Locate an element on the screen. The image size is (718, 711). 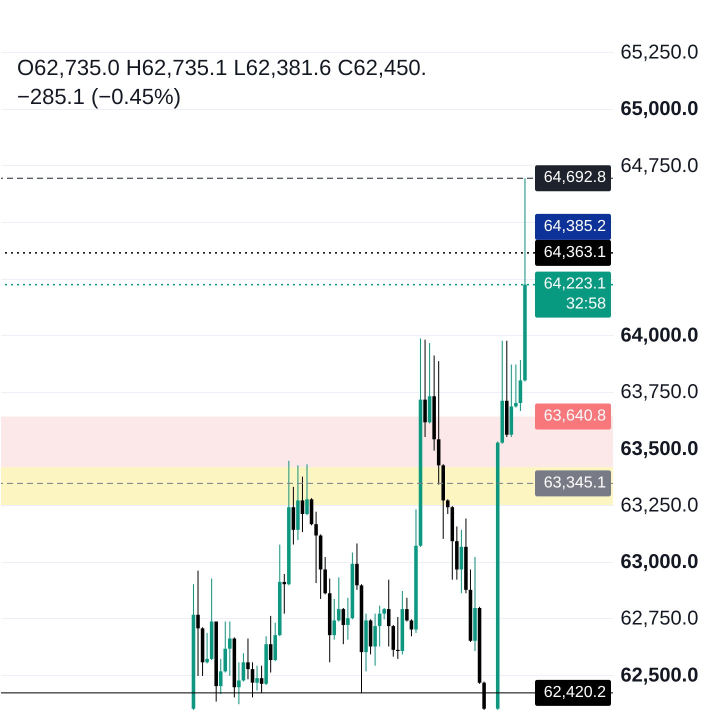
y-tick-label: 65,250.0 is located at coordinates (659, 53).